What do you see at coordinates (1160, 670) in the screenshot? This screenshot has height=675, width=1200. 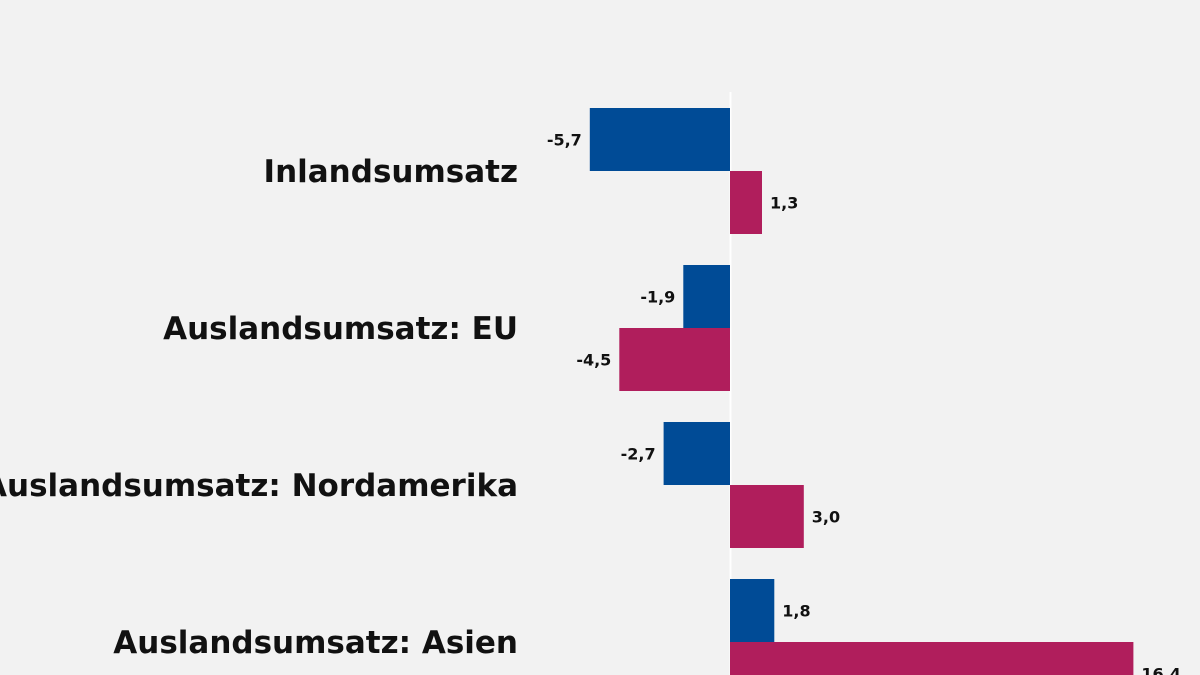 I see `value-label-auslandsumsatz-asien-series-2: 16,4` at bounding box center [1160, 670].